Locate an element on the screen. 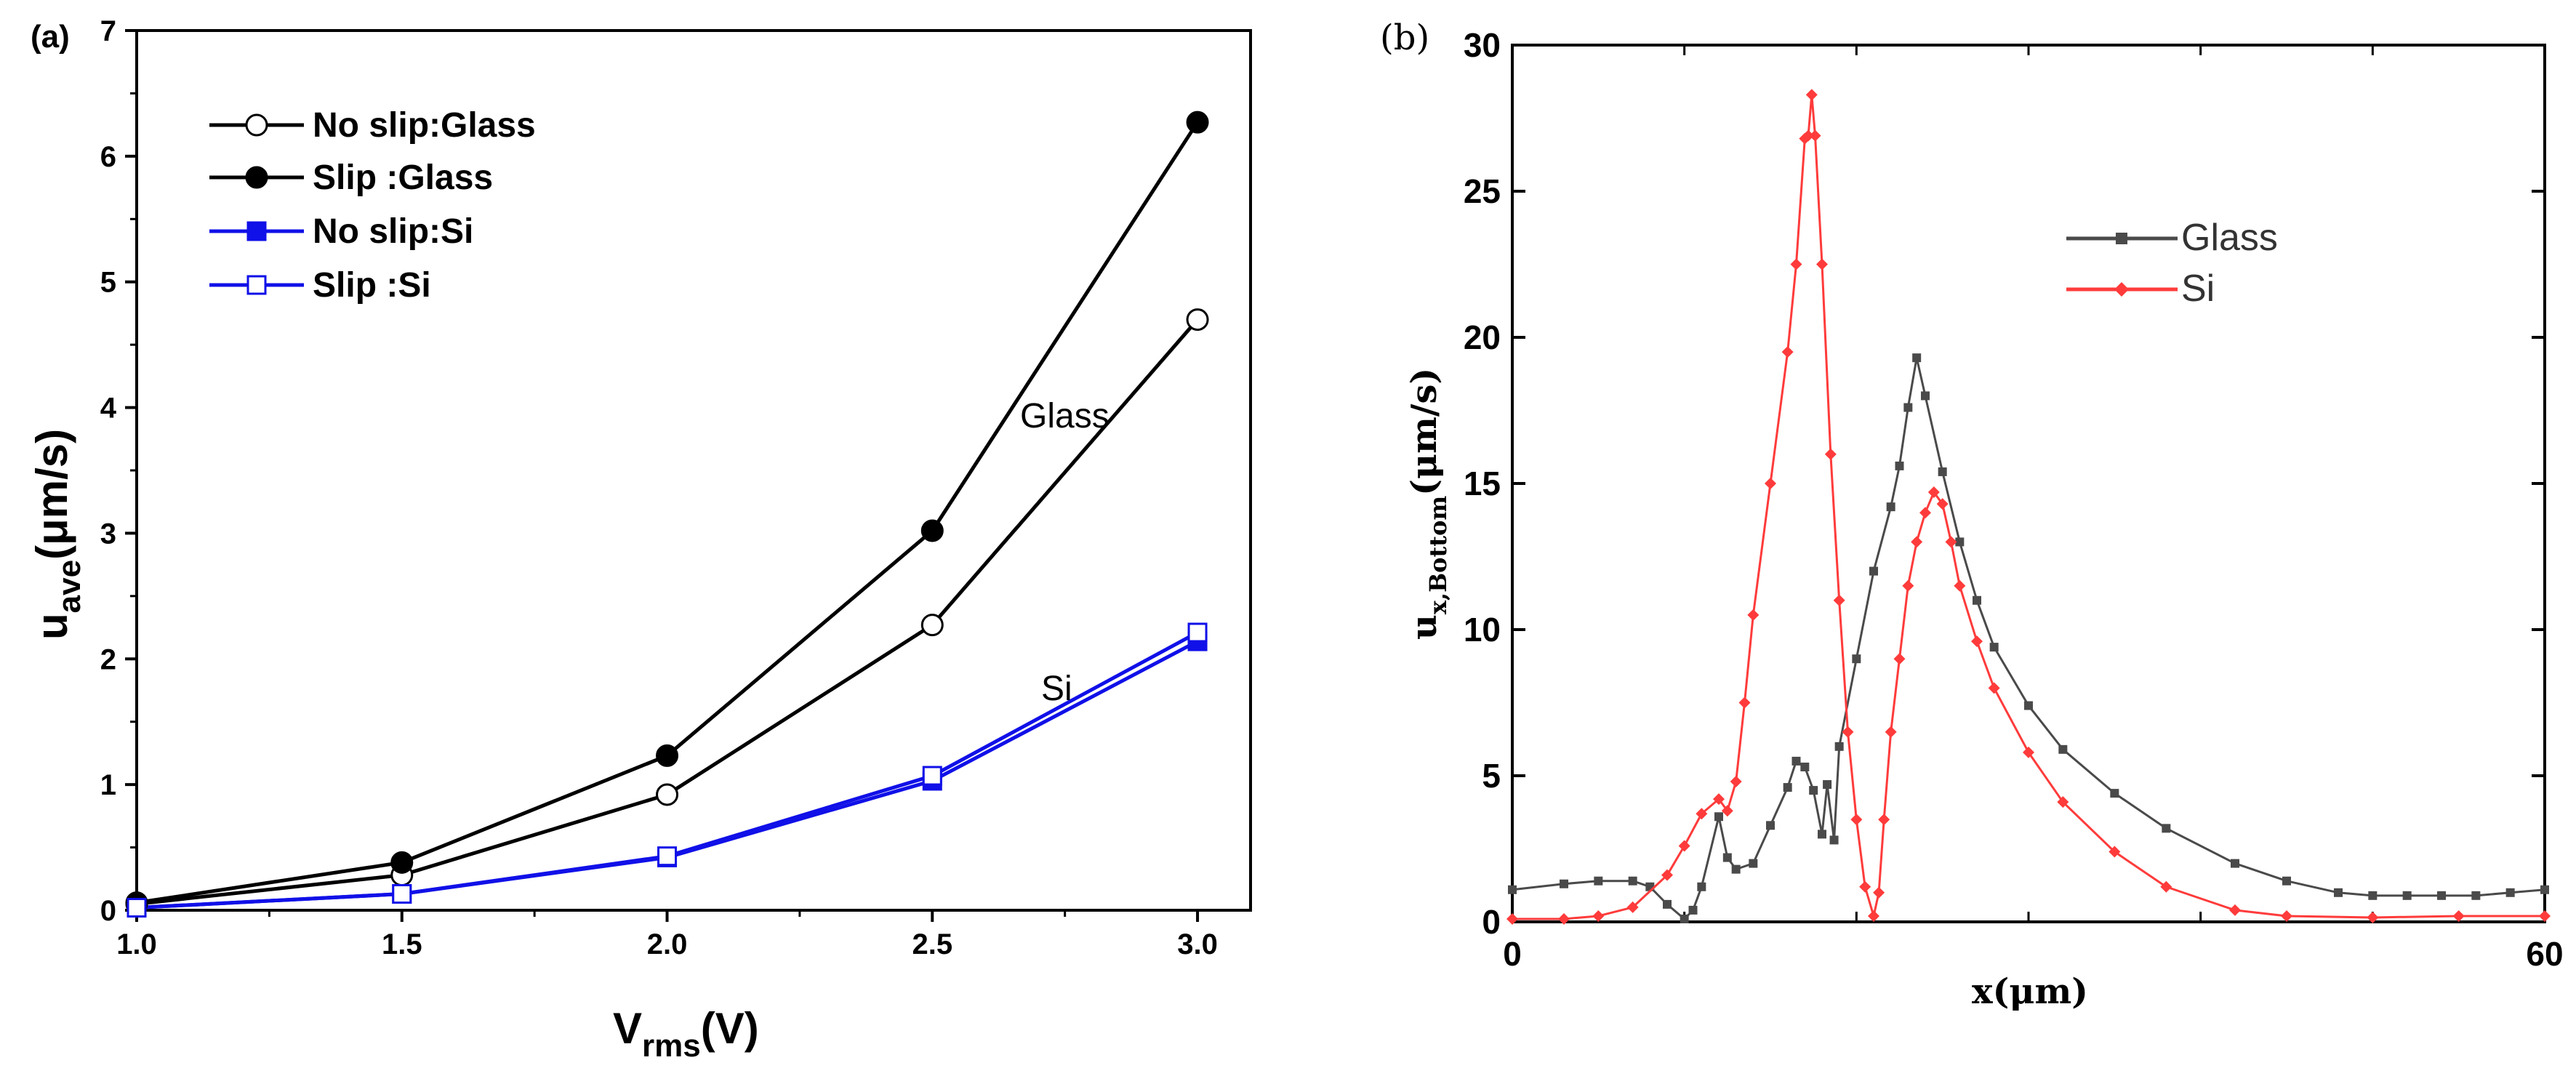  legend-marker-small-square is located at coordinates (2121, 239).